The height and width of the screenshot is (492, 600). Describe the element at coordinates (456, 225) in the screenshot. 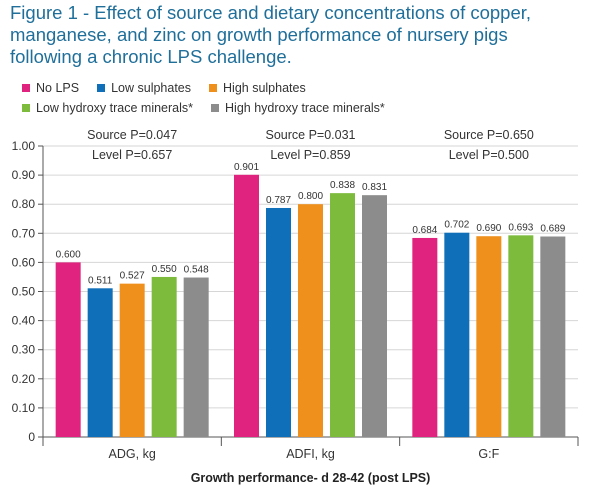

I see `data-label: 0.702` at that location.